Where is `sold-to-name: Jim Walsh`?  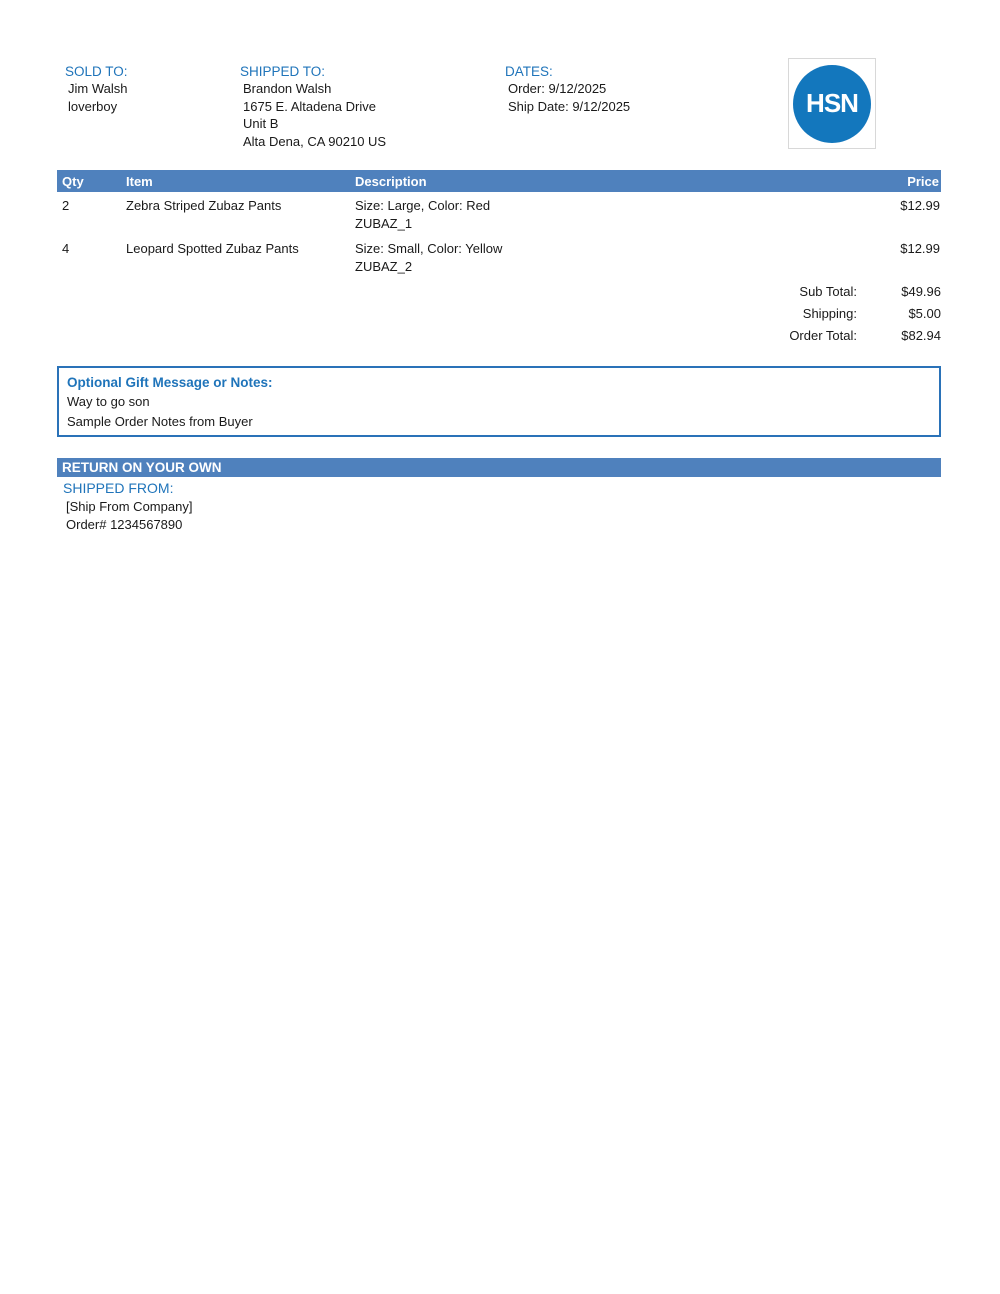
sold-to-name: Jim Walsh is located at coordinates (98, 88).